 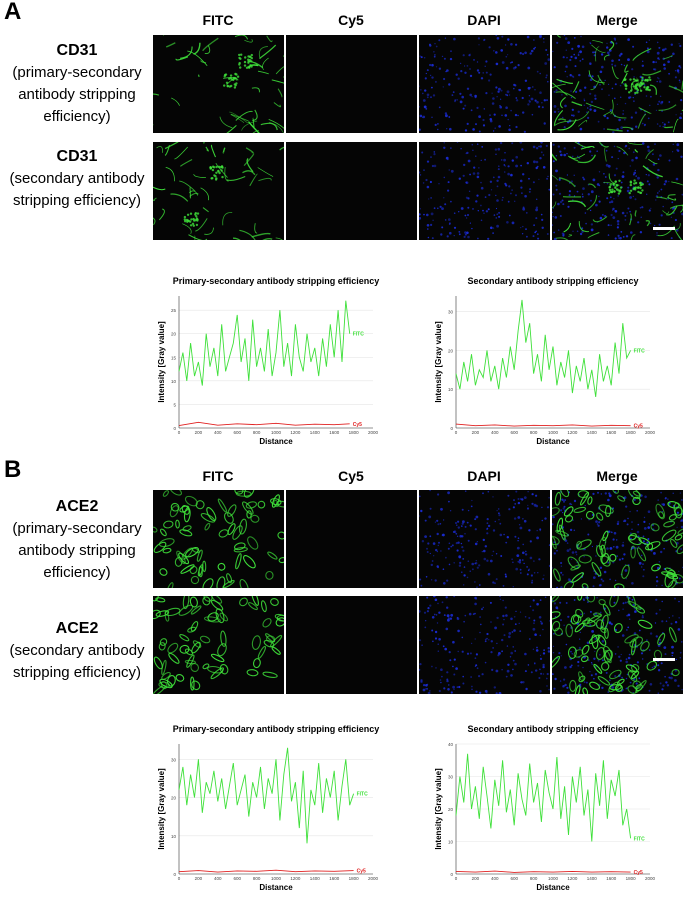 I want to click on micrograph-b-r2-merge, so click(x=617, y=645).